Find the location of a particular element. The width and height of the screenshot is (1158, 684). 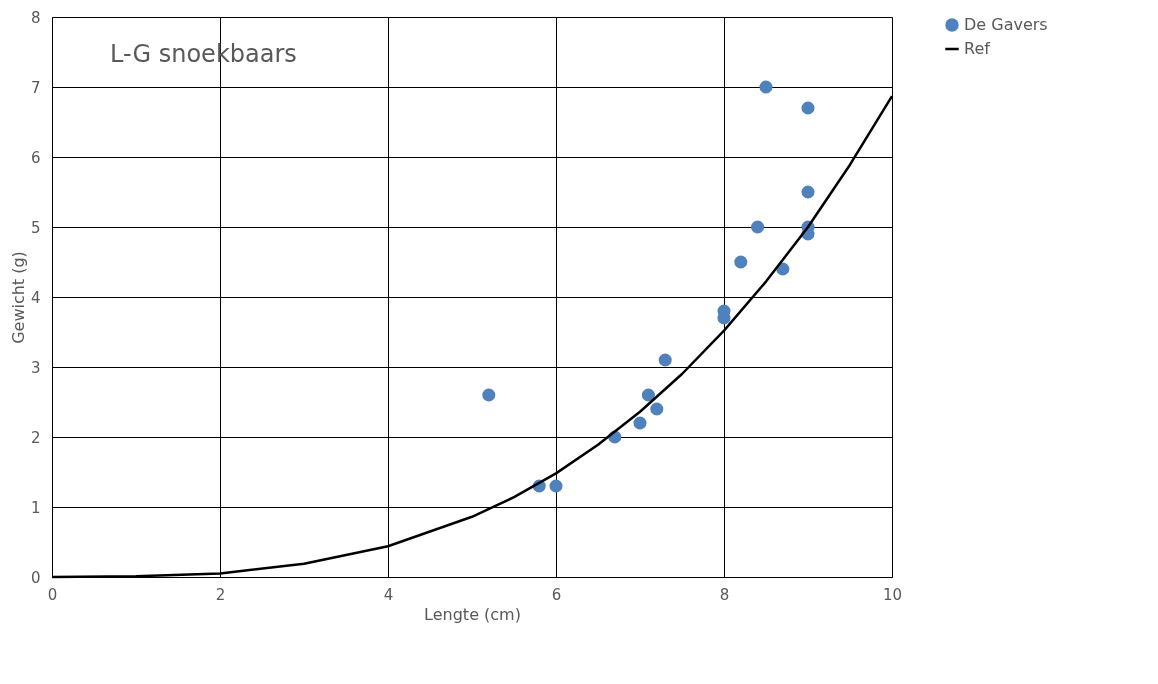

y-tick-label: 0 is located at coordinates (35, 577).